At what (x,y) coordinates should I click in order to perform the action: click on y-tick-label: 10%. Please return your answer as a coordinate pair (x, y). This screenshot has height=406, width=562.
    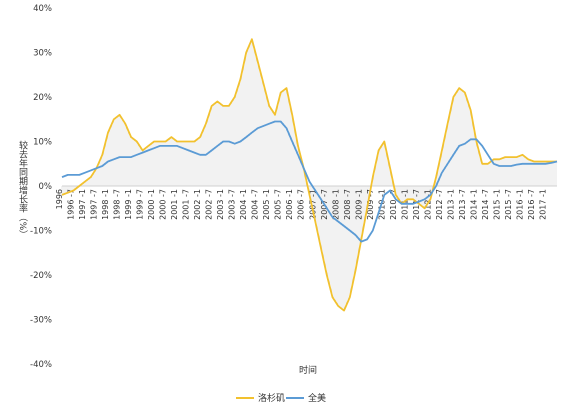
    Looking at the image, I should click on (42, 143).